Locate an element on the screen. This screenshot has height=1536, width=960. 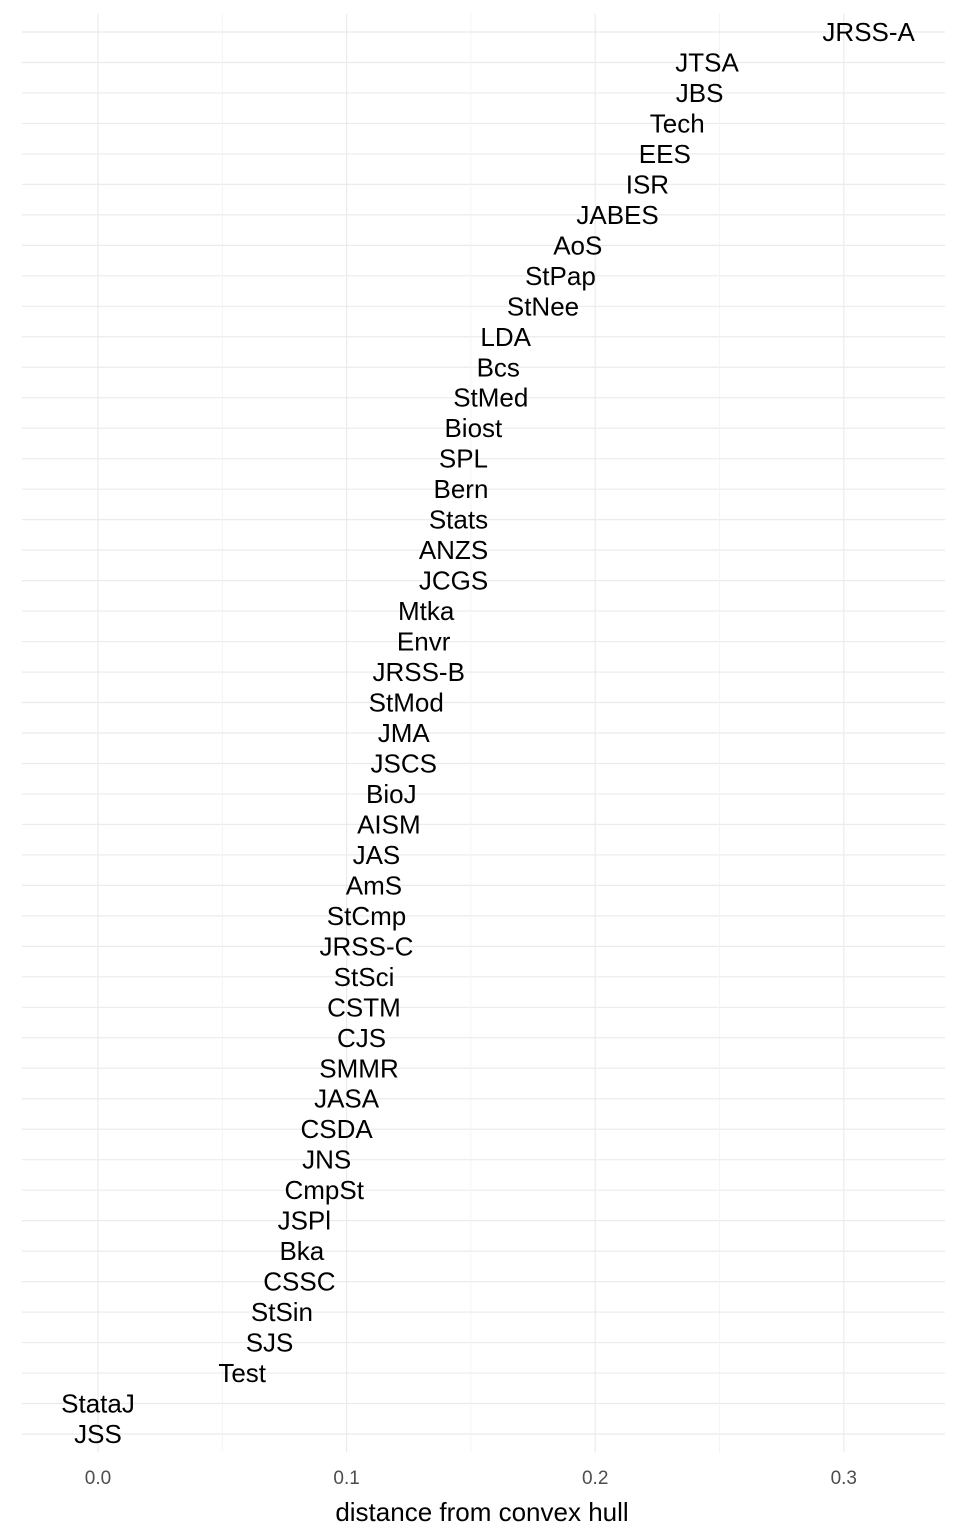
point-label-jbs: JBS is located at coordinates (700, 93).